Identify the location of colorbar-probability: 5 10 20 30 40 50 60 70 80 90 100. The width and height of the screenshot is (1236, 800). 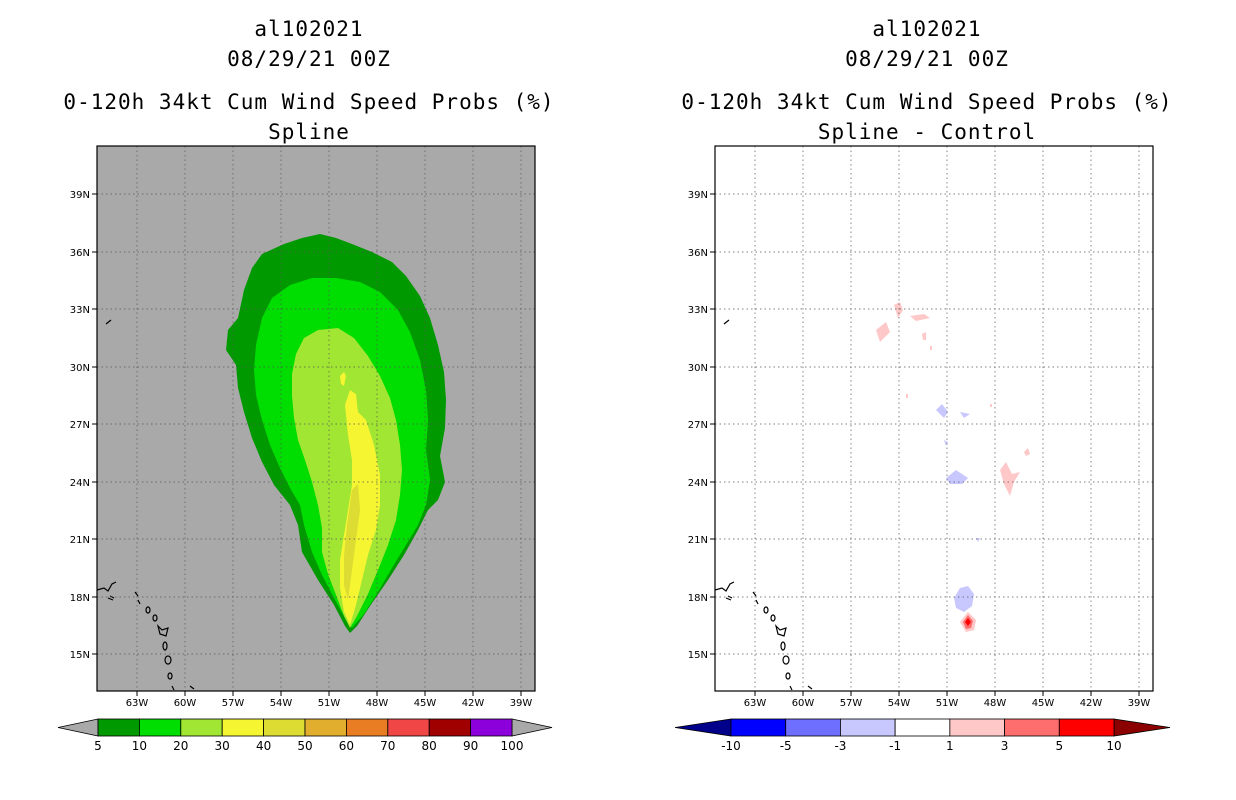
(305, 735).